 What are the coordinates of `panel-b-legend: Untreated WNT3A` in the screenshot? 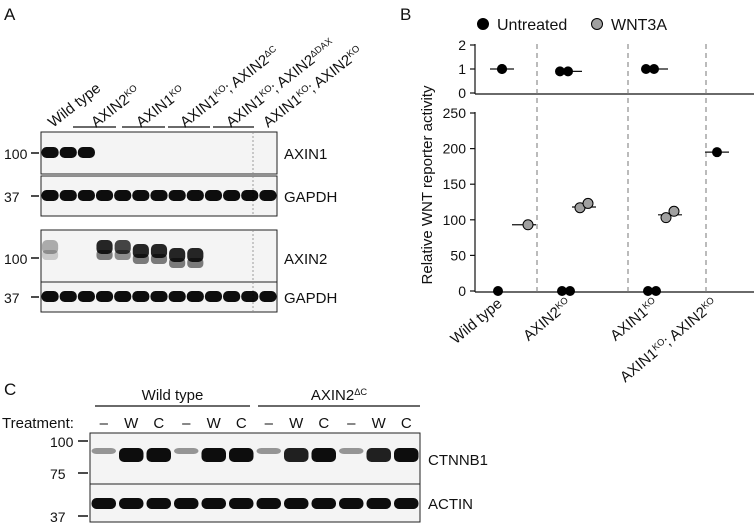 It's located at (572, 25).